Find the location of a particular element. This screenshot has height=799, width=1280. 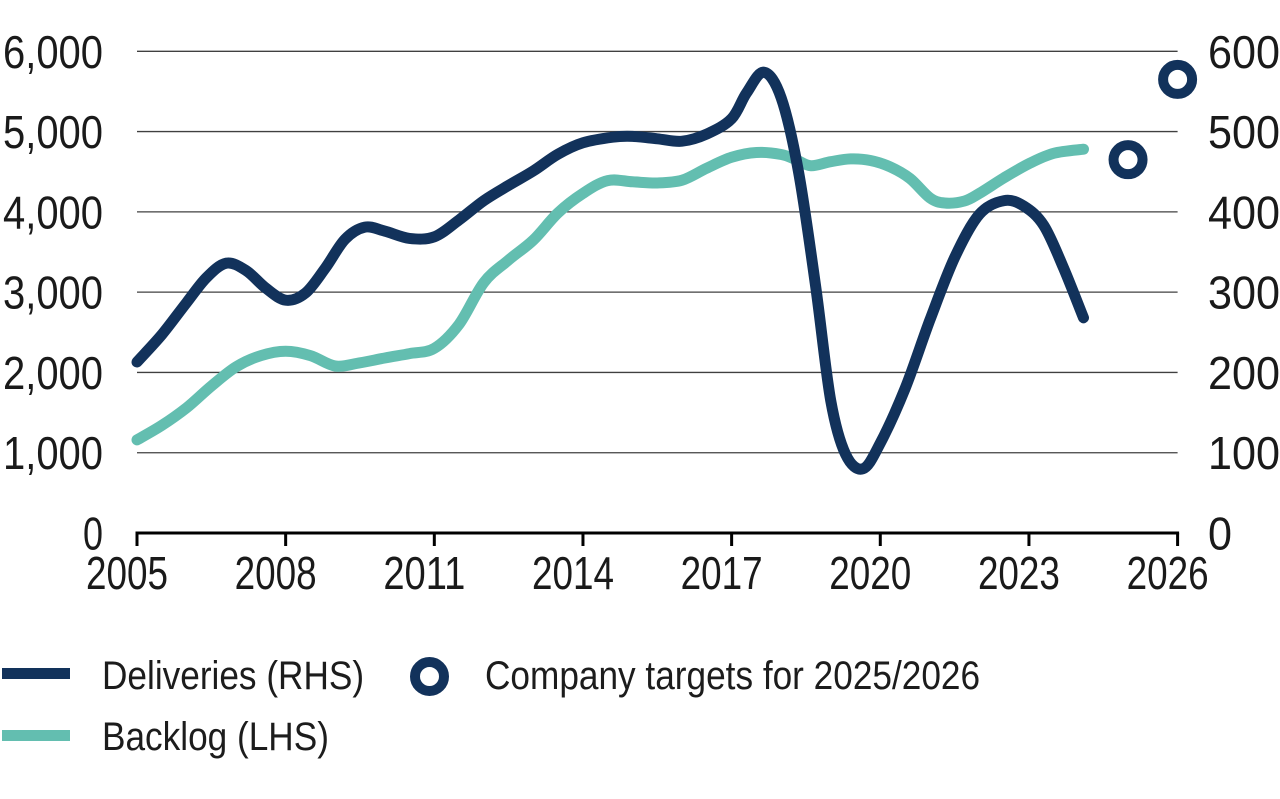

y-left-label-2000: 2,000 is located at coordinates (53, 373).